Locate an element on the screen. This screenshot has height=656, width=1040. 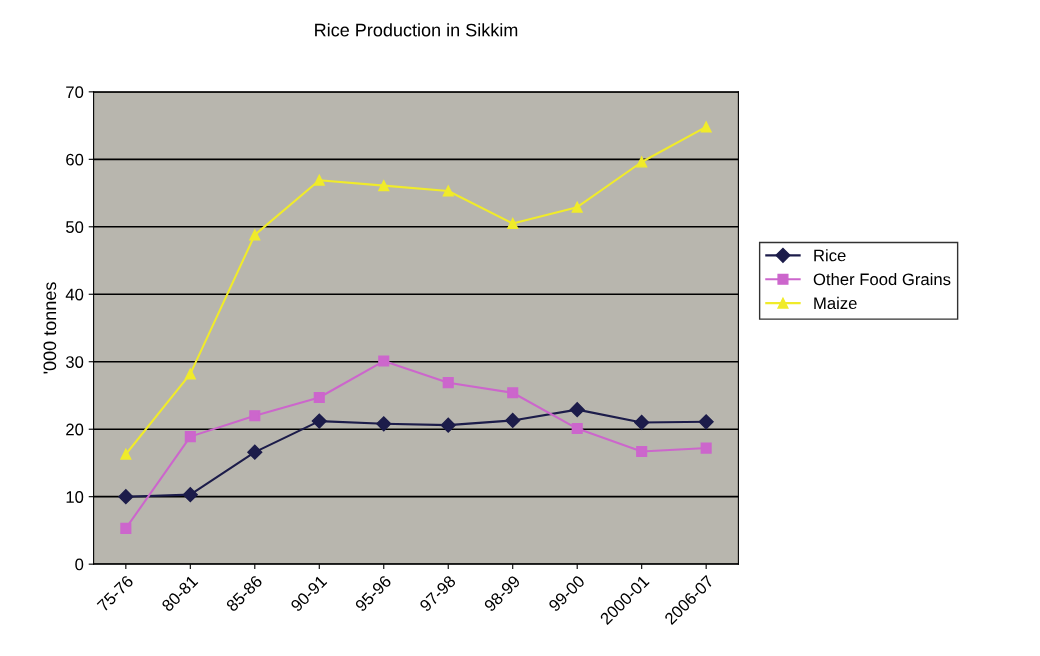
y-tick-label: 60 is located at coordinates (75, 159).